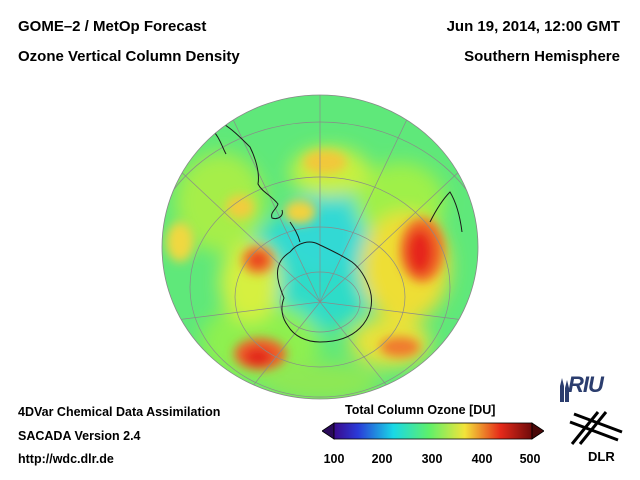 The image size is (640, 480). I want to click on map-title: GOME–2 / MetOp Forecast, so click(112, 26).